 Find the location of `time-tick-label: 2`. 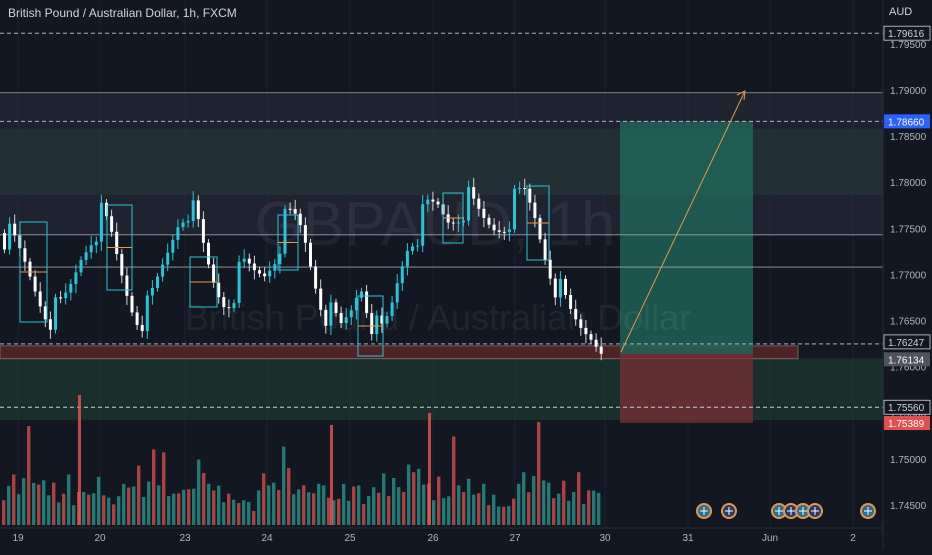

time-tick-label: 2 is located at coordinates (853, 538).